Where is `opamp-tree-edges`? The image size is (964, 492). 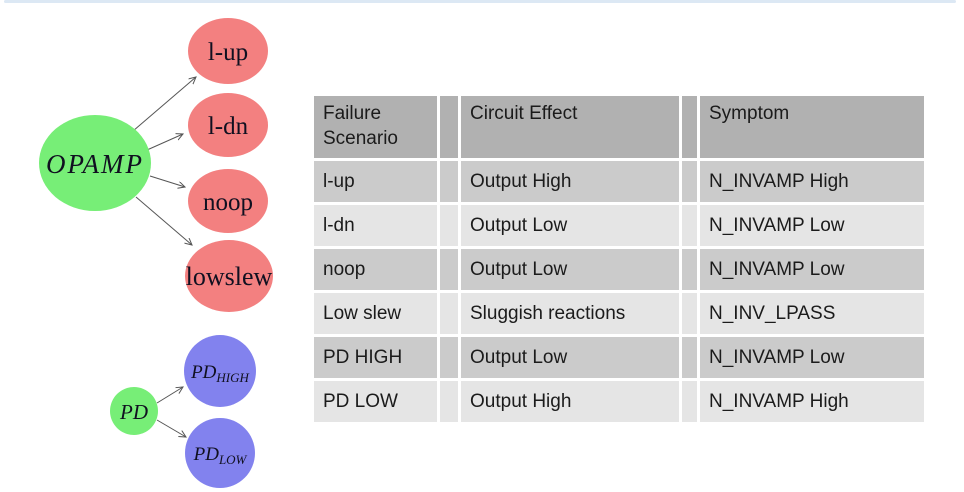
opamp-tree-edges is located at coordinates (164, 161).